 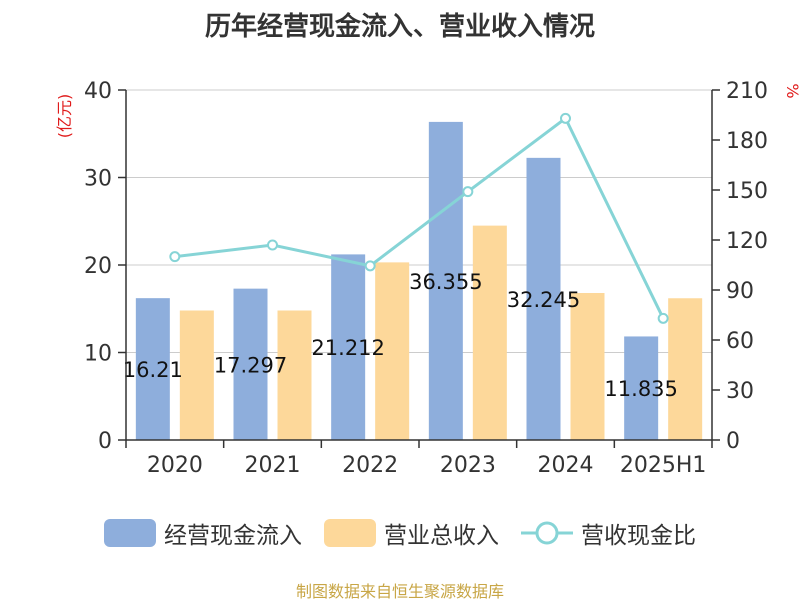 I want to click on bar-value-label: 21.212, so click(x=347, y=348).